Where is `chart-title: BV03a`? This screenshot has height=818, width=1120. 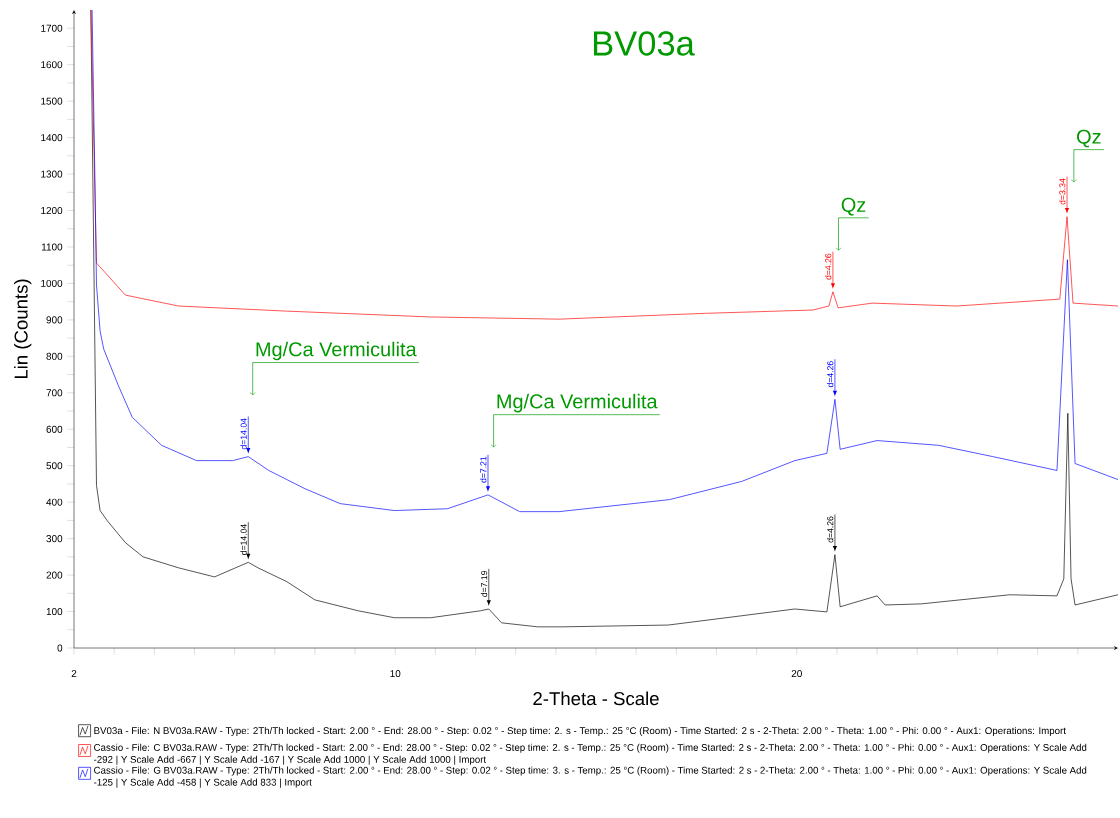
chart-title: BV03a is located at coordinates (644, 43).